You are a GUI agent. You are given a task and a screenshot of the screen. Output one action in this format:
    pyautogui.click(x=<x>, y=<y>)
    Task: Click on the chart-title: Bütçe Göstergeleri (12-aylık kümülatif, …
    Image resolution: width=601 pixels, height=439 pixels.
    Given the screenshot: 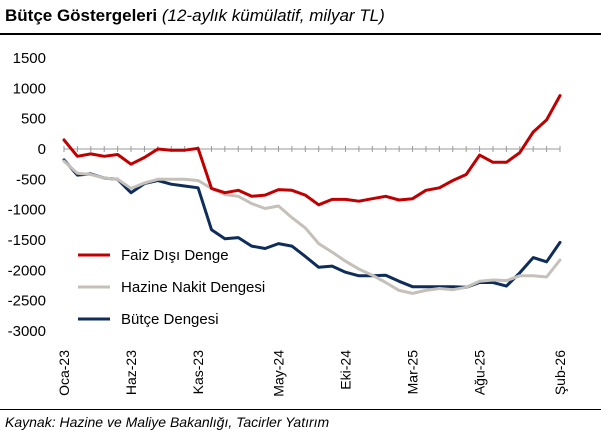 What is the action you would take?
    pyautogui.click(x=195, y=16)
    